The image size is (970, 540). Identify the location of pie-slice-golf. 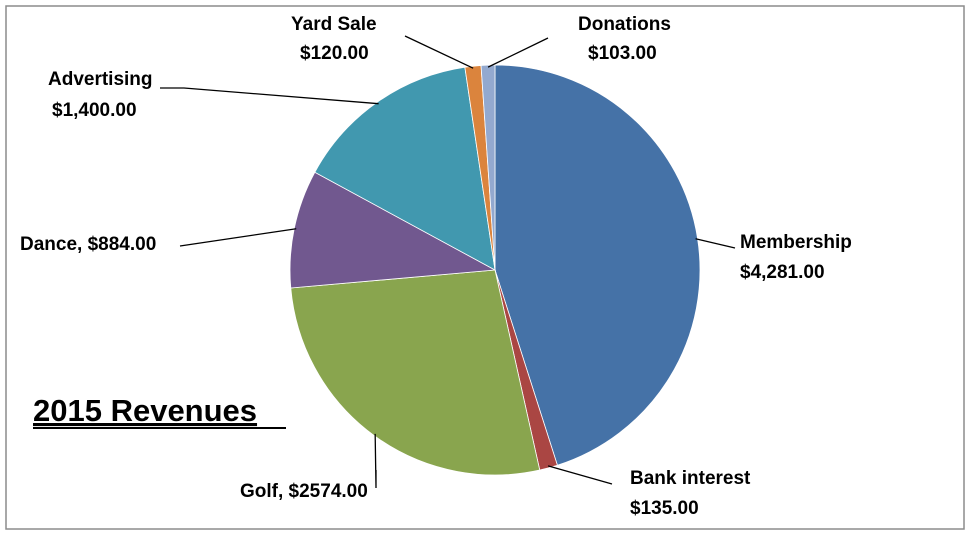
(415, 372).